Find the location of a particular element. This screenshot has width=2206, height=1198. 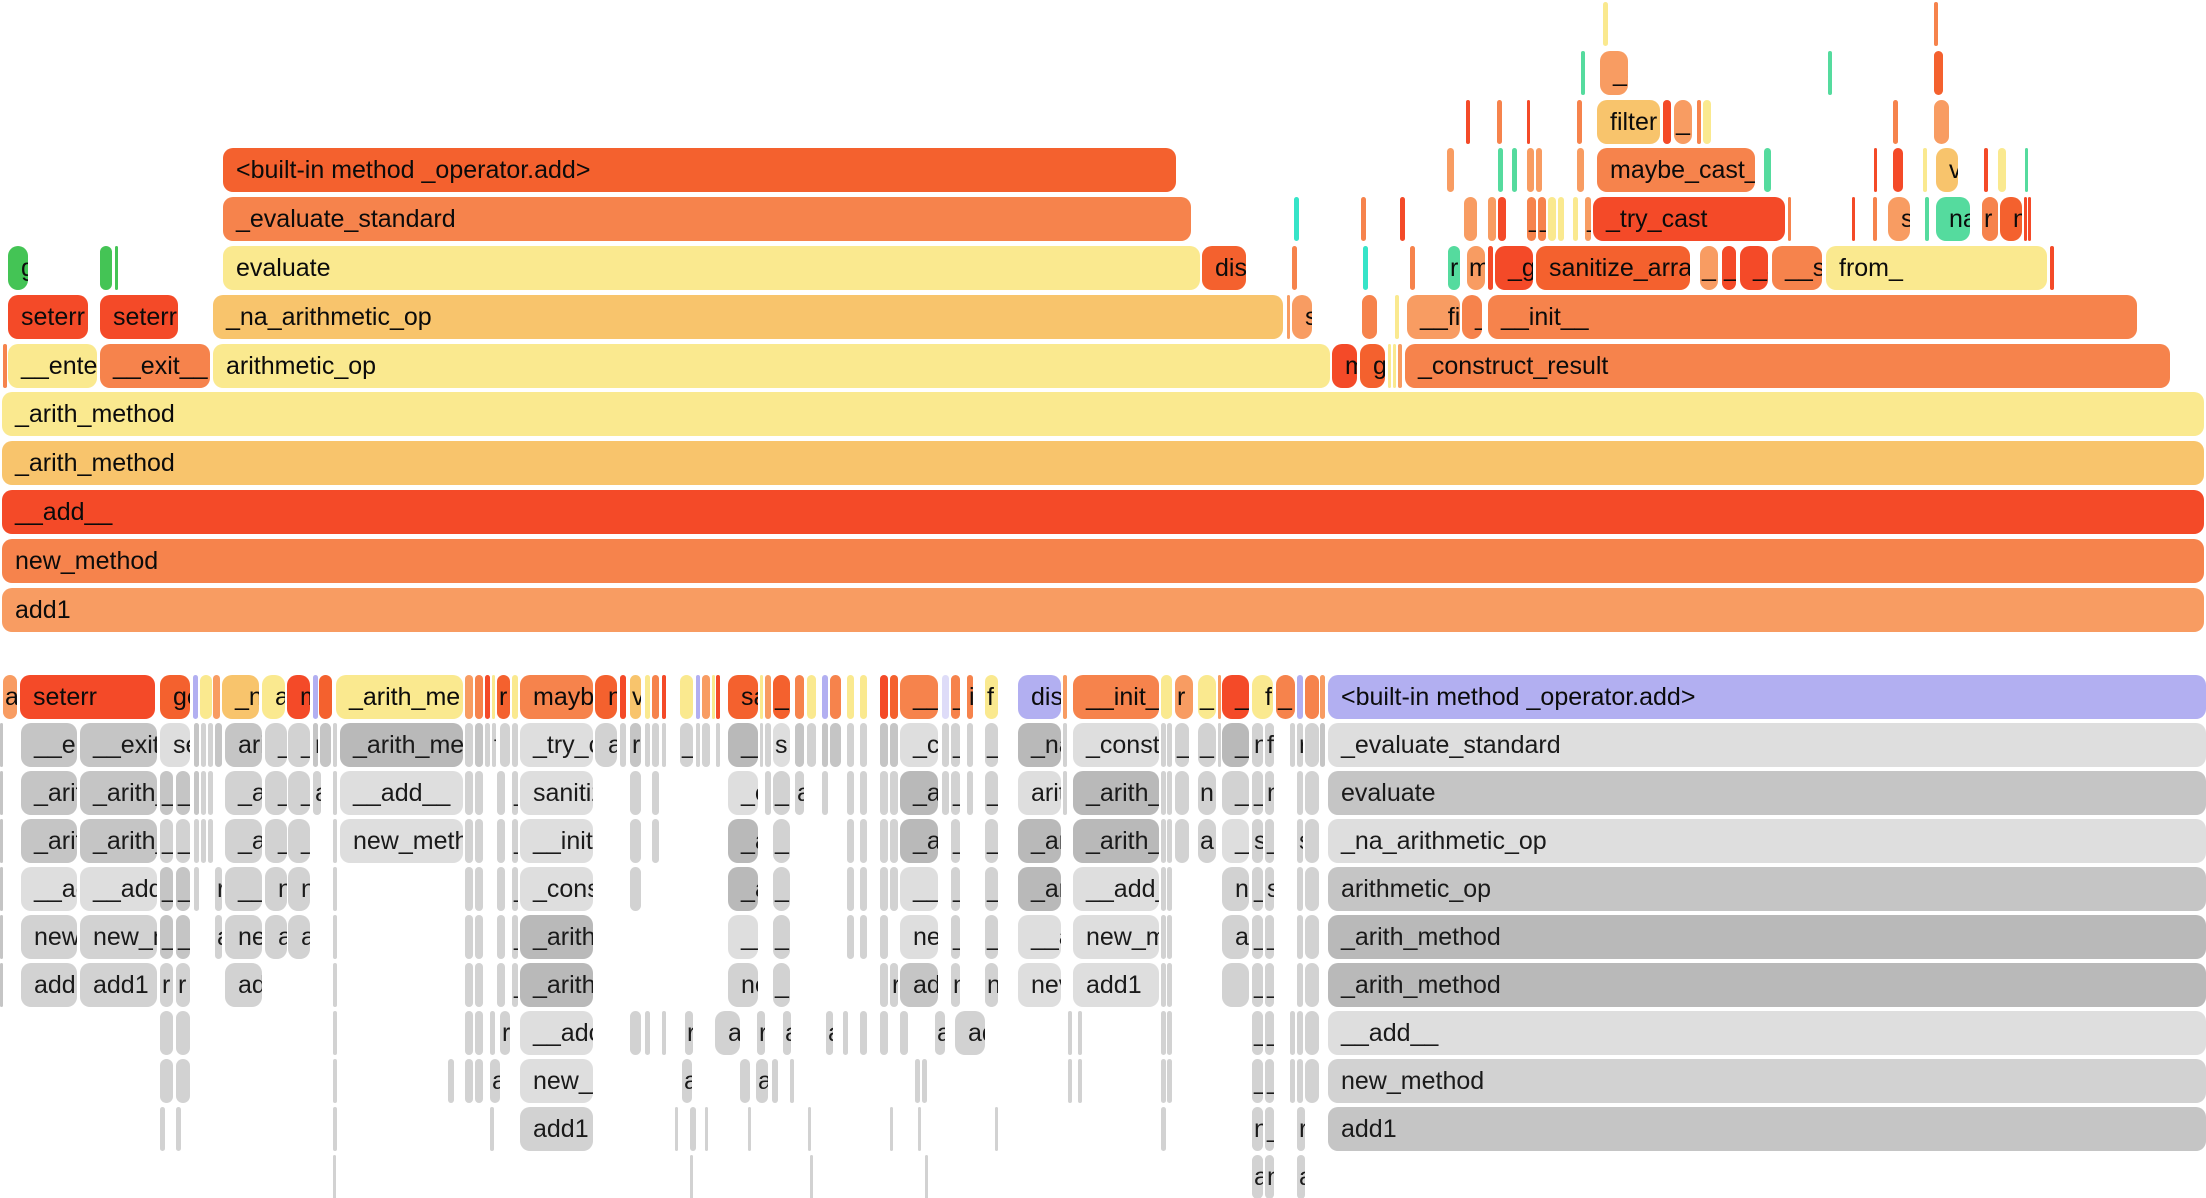

flame-frame: arithmetic_op is located at coordinates (771, 365).